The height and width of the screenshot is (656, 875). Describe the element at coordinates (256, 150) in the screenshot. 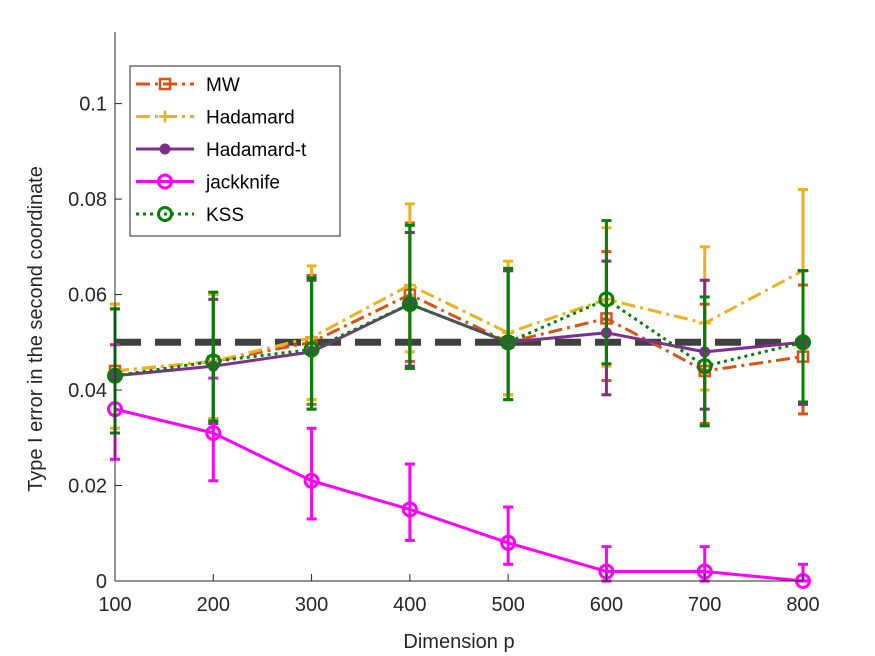

I see `legend-item-hadamard-t-label: Hadamard-t` at that location.